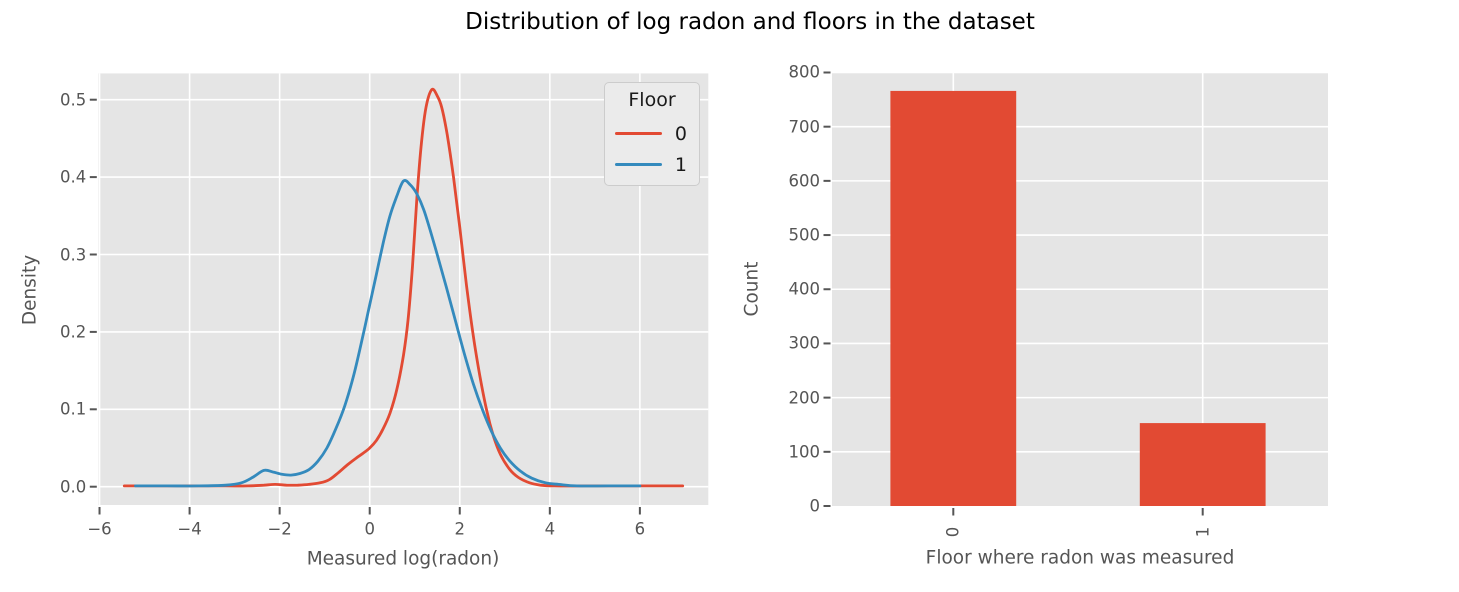 This screenshot has width=1459, height=592. I want to click on kde-y-tick-label: 0.3, so click(73, 254).